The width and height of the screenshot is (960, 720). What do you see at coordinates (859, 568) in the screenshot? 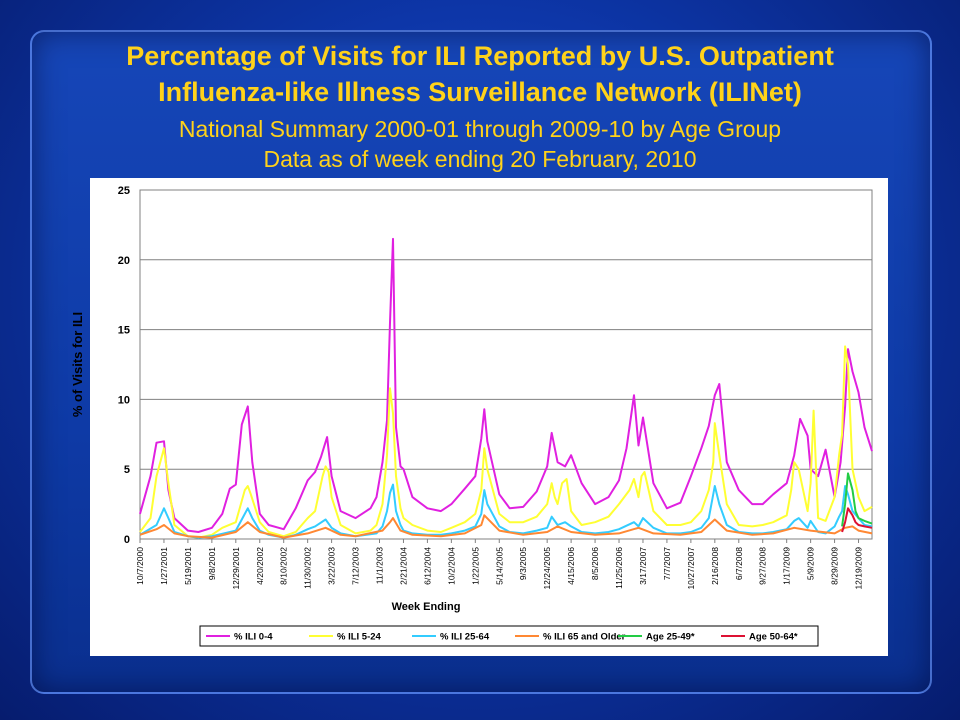
I see `x-tick-label: 12/19/2009` at bounding box center [859, 568].